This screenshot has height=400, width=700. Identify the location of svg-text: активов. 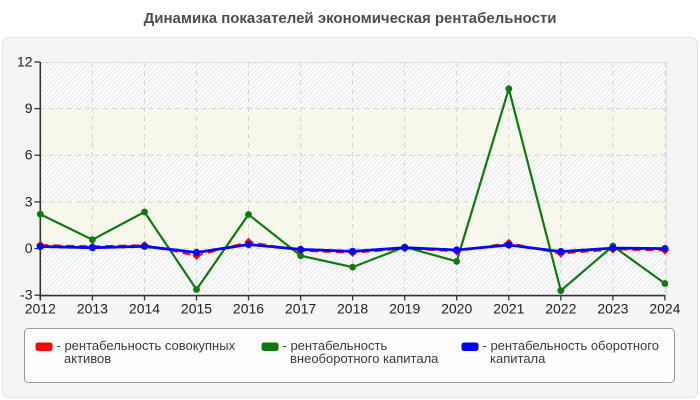
(87, 358).